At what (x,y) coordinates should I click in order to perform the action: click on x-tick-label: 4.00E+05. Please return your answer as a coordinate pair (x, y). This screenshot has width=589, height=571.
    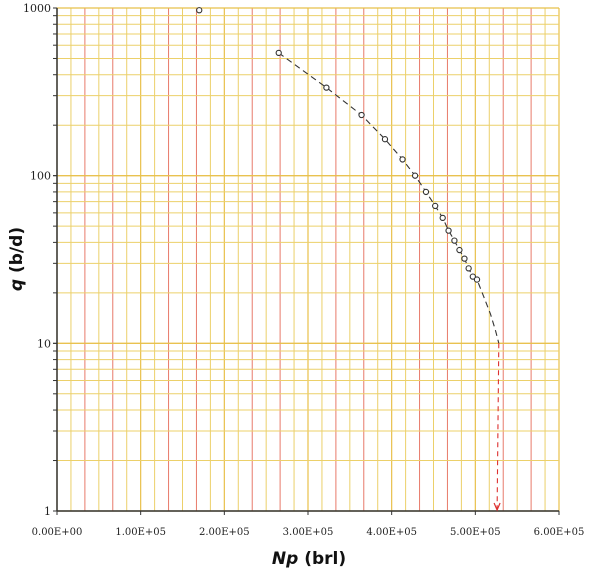
    Looking at the image, I should click on (391, 532).